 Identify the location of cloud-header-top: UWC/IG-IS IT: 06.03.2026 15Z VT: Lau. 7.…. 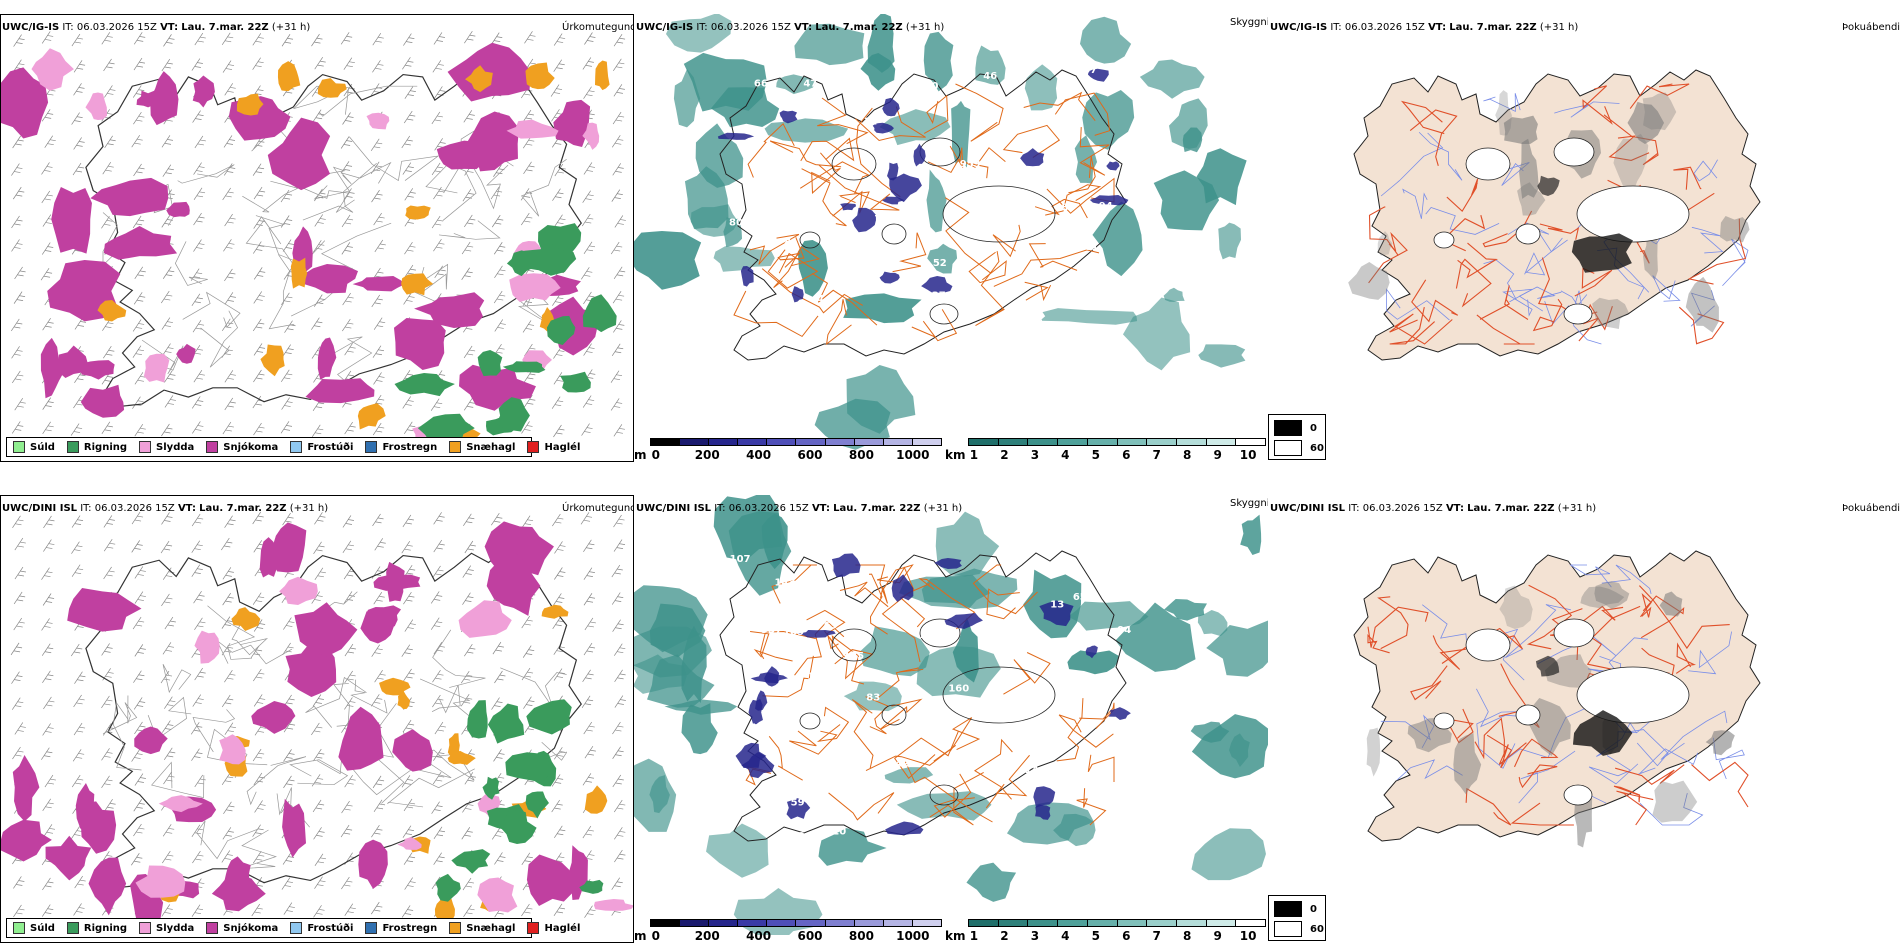
(790, 28).